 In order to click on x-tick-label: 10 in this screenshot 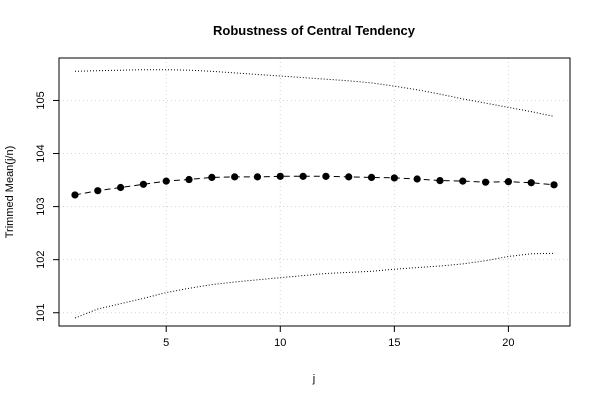, I will do `click(280, 343)`.